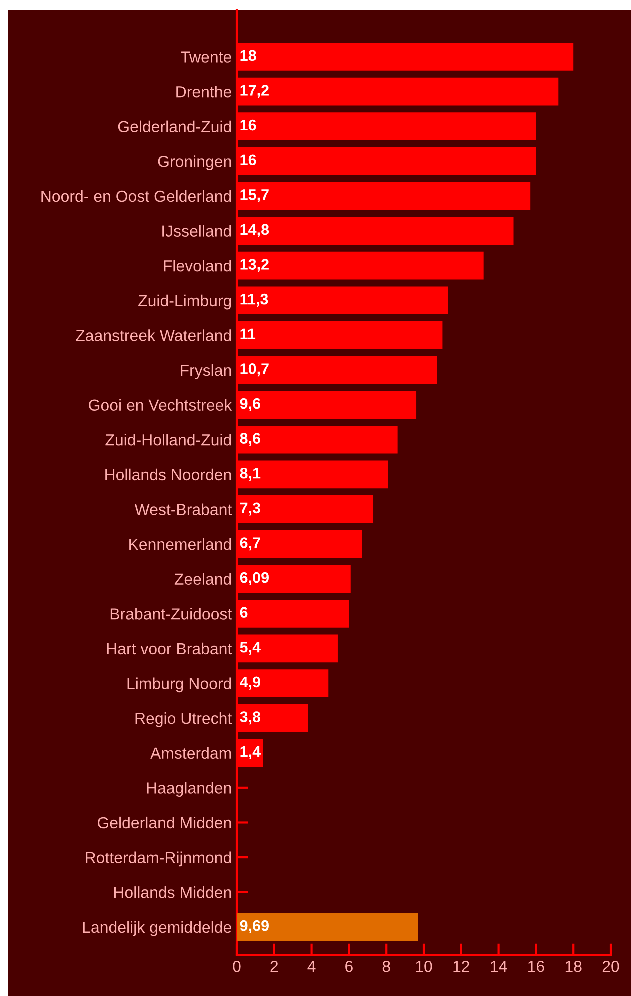 This screenshot has height=996, width=631. I want to click on data-label: 18, so click(248, 56).